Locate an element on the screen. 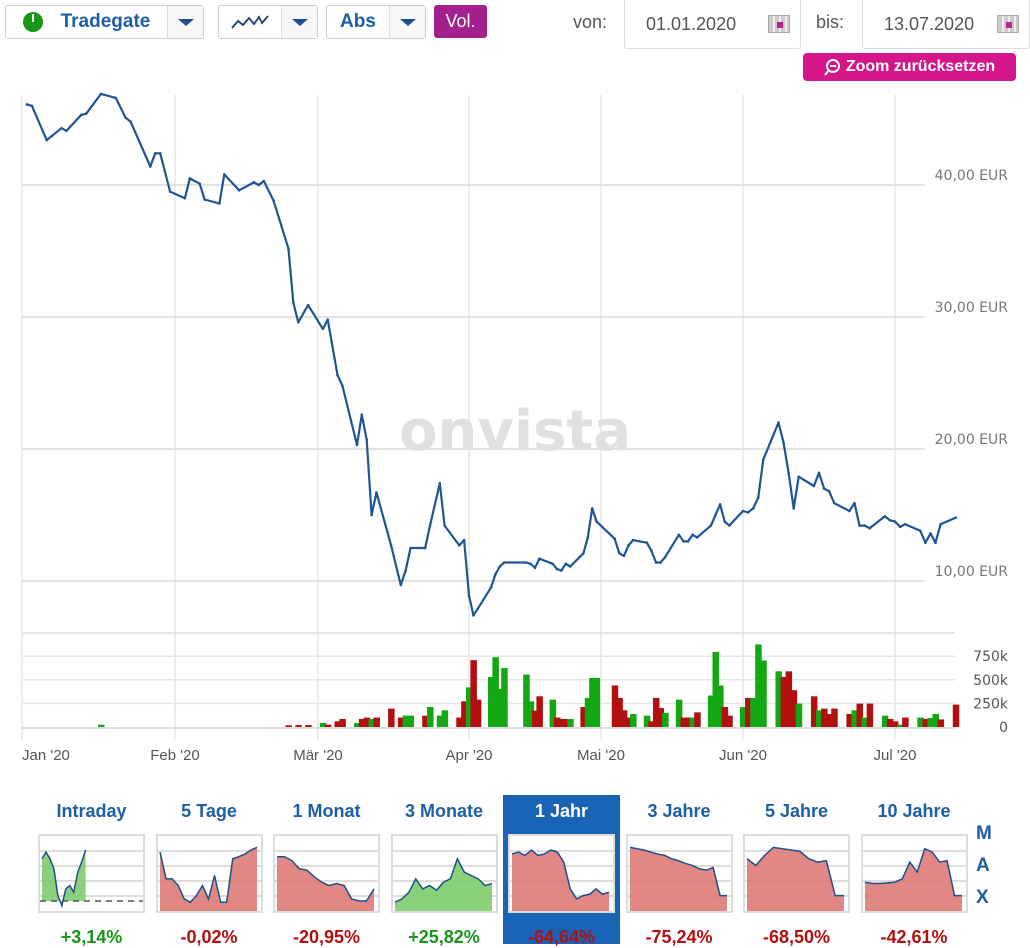 The width and height of the screenshot is (1030, 948). period-tile-1-jahr: 1 Jahr -64,64% is located at coordinates (561, 871).